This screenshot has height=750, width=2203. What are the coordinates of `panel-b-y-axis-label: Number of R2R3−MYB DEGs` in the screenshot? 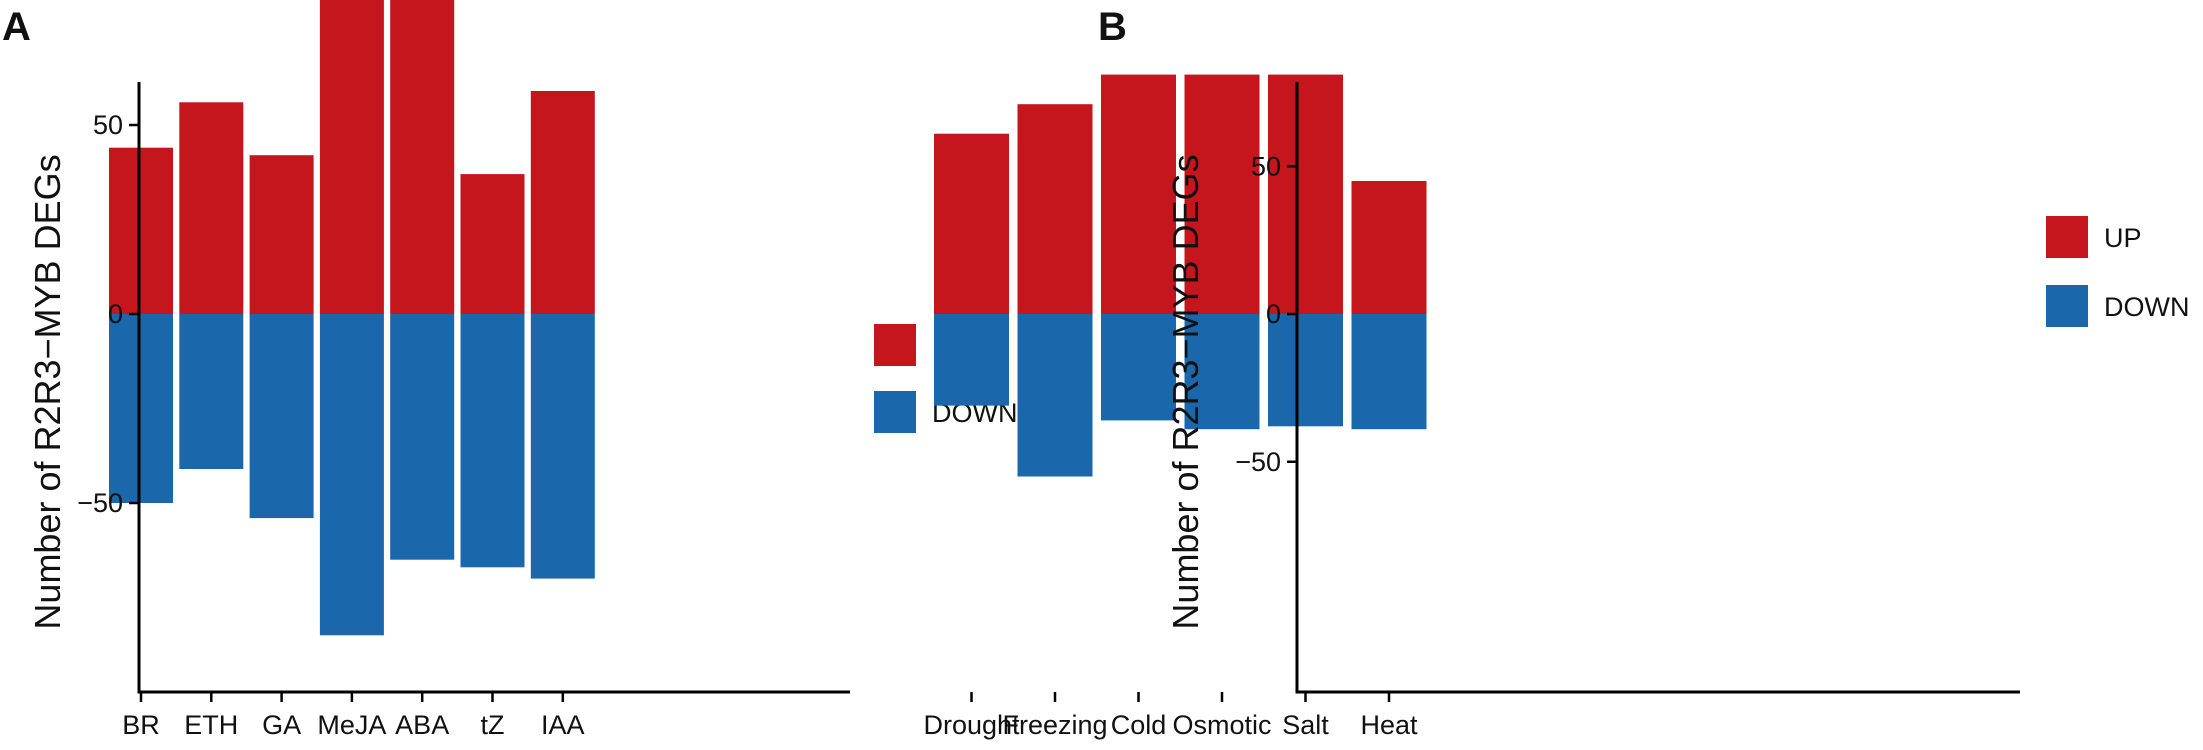 It's located at (1185, 391).